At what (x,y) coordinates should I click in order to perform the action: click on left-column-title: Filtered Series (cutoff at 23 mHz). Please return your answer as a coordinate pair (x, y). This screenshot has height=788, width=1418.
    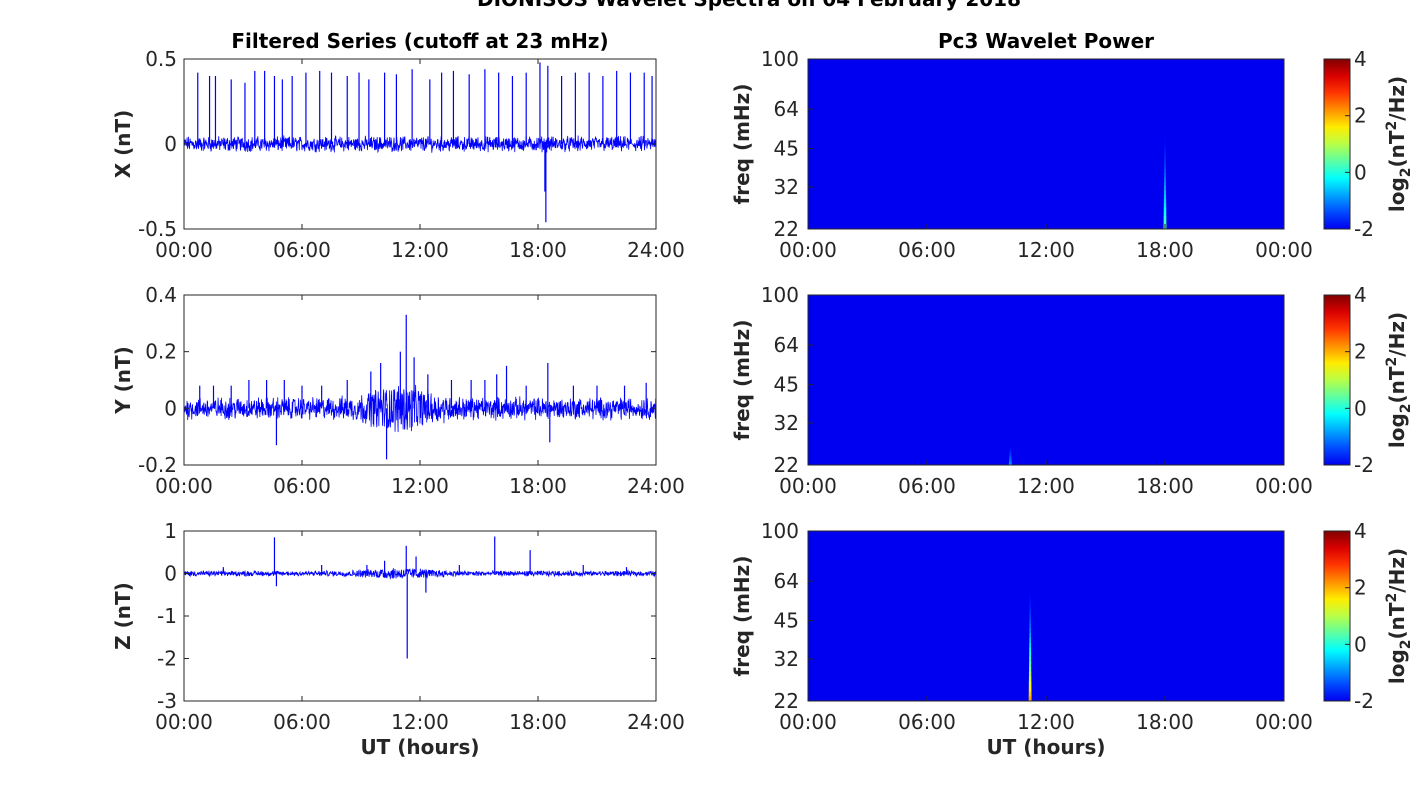
    Looking at the image, I should click on (419, 41).